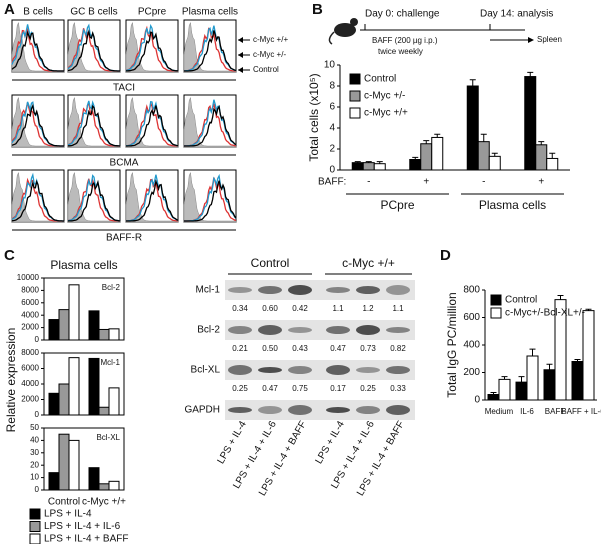 This screenshot has width=601, height=544. I want to click on y-tick-label: 4000, so click(30, 314).